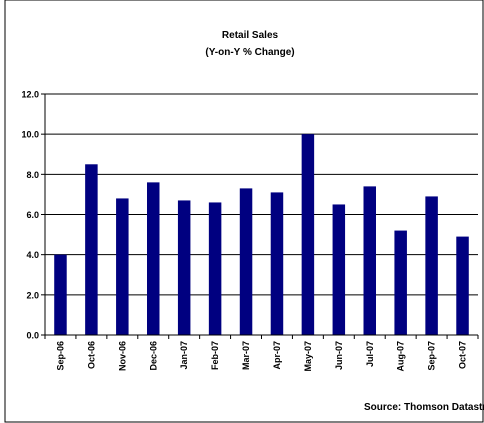 This screenshot has width=484, height=423. Describe the element at coordinates (424, 407) in the screenshot. I see `source-note: Source: Thomson Datastrea` at that location.